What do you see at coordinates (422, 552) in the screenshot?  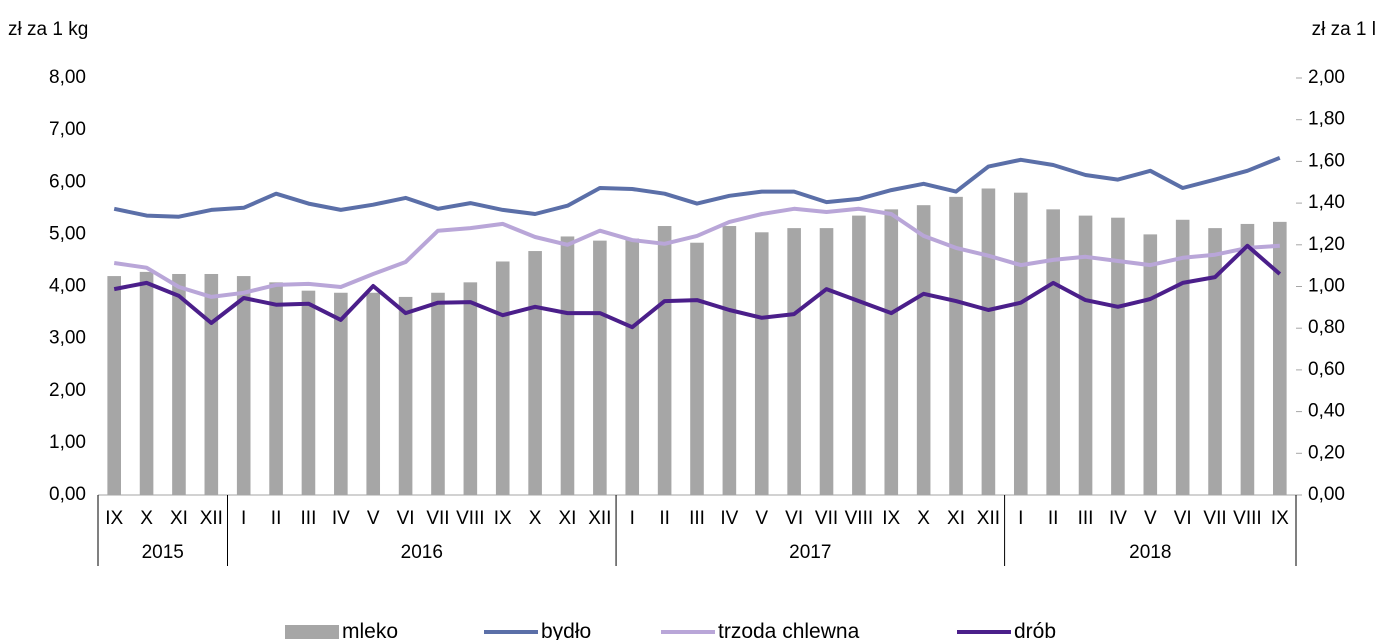 I see `year-label: 2016` at bounding box center [422, 552].